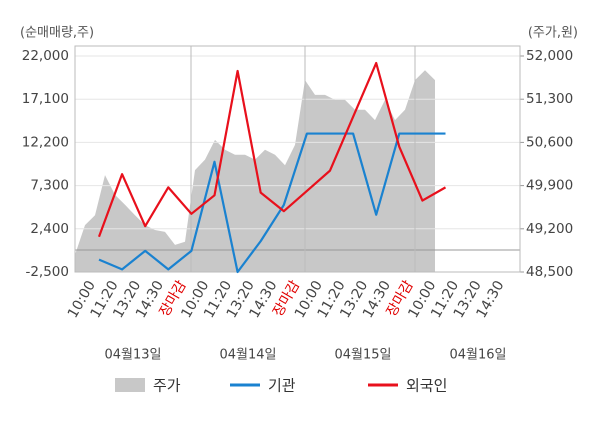  Describe the element at coordinates (549, 272) in the screenshot. I see `y2-tick-label: 48,500` at that location.